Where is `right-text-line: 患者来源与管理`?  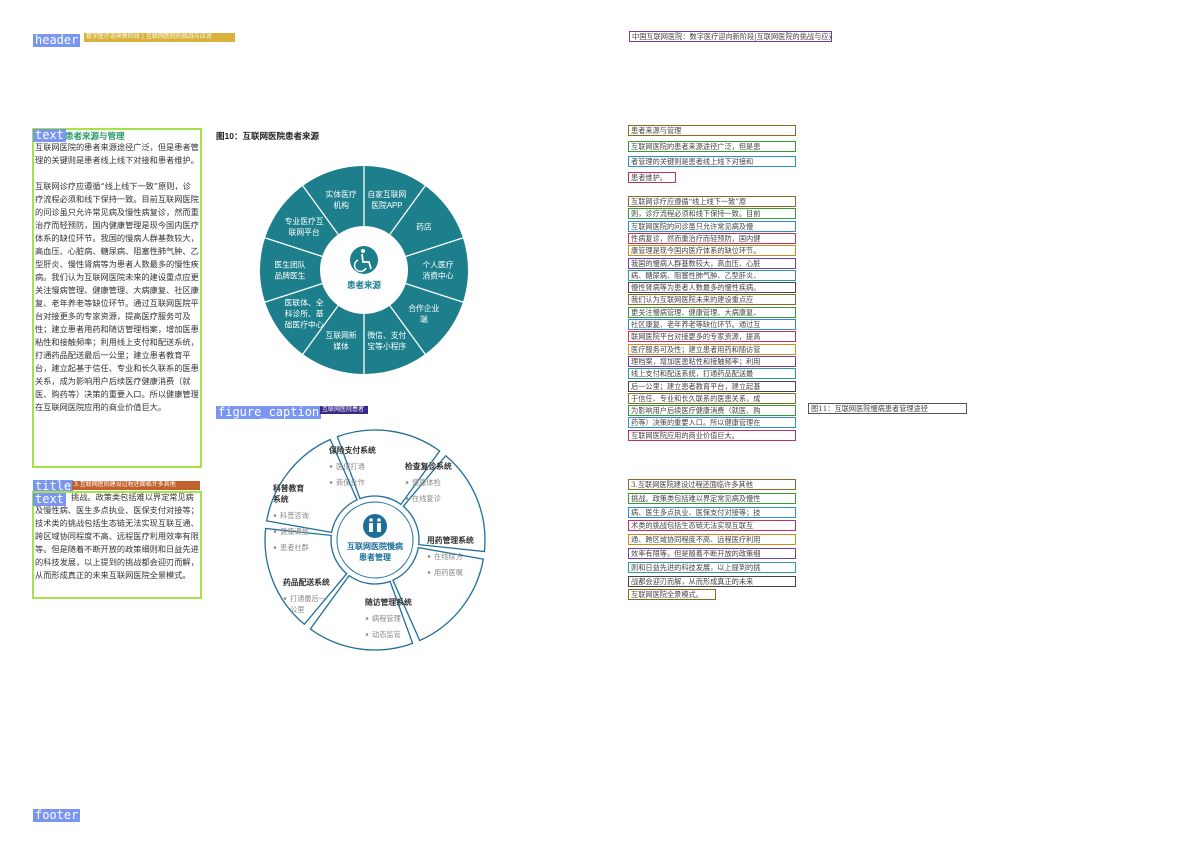 right-text-line: 患者来源与管理 is located at coordinates (712, 130).